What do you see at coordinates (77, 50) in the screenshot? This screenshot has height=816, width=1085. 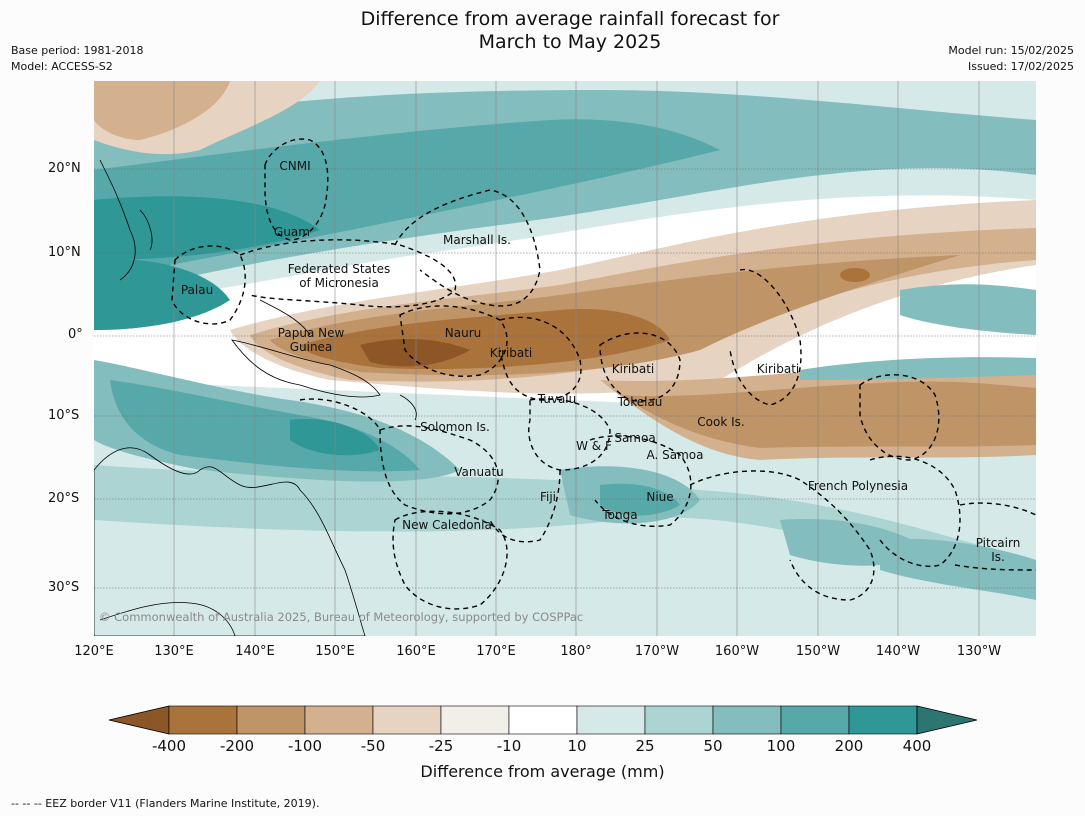 I see `base-period: Base period: 1981-2018` at bounding box center [77, 50].